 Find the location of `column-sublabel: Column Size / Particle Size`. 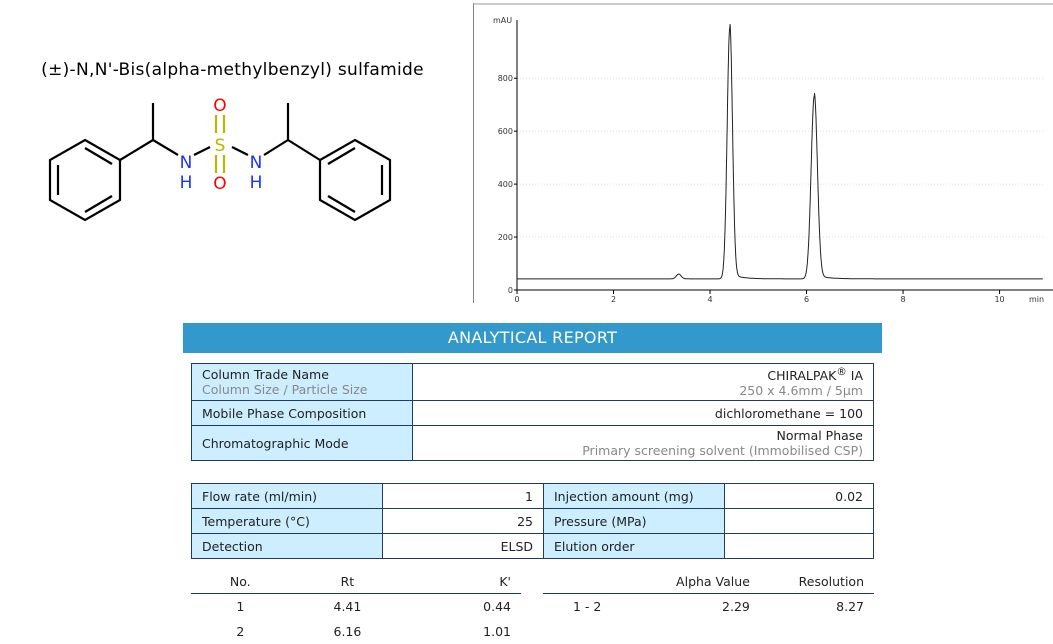

column-sublabel: Column Size / Particle Size is located at coordinates (285, 390).